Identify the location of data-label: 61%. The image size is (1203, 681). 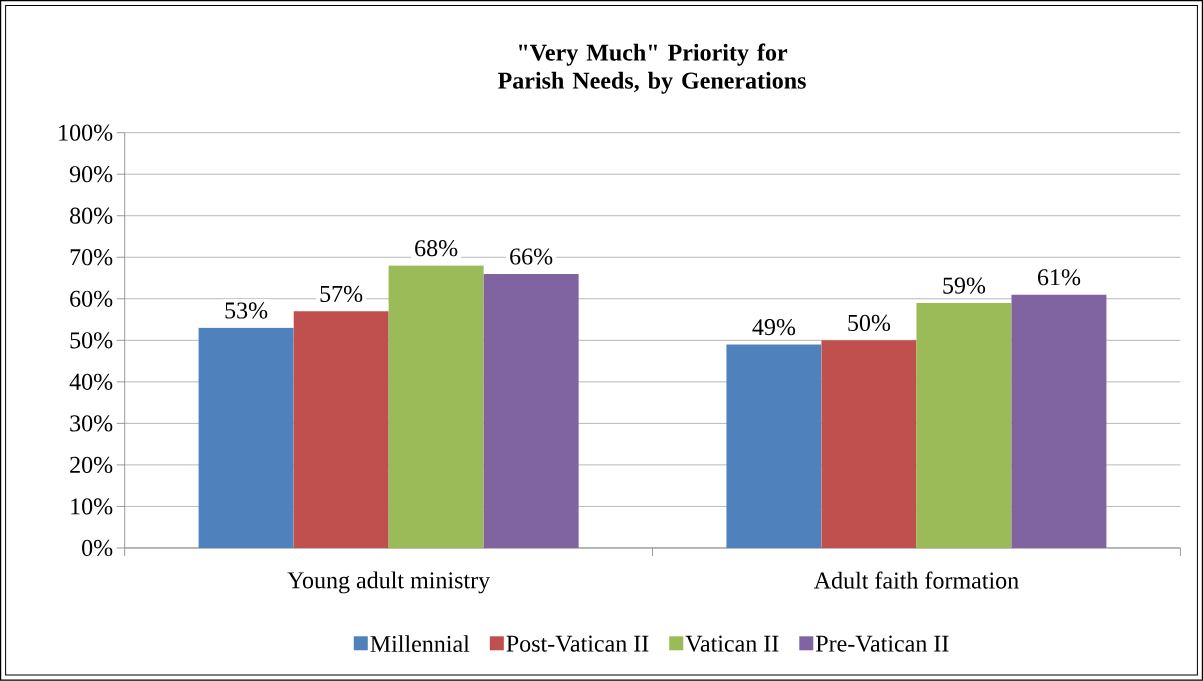
(1059, 277).